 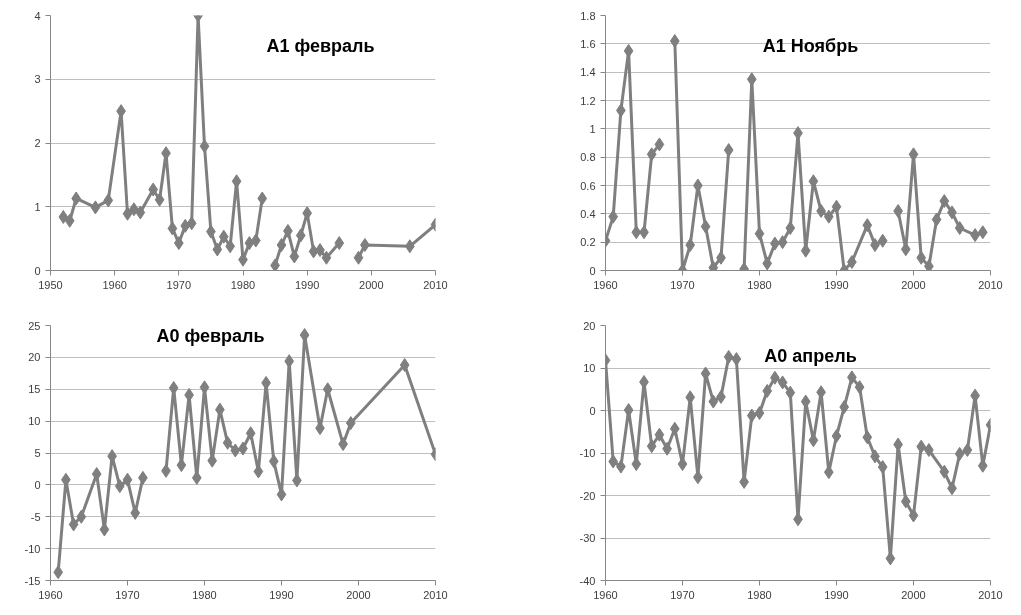 What do you see at coordinates (587, 495) in the screenshot?
I see `y-tick-label: -20` at bounding box center [587, 495].